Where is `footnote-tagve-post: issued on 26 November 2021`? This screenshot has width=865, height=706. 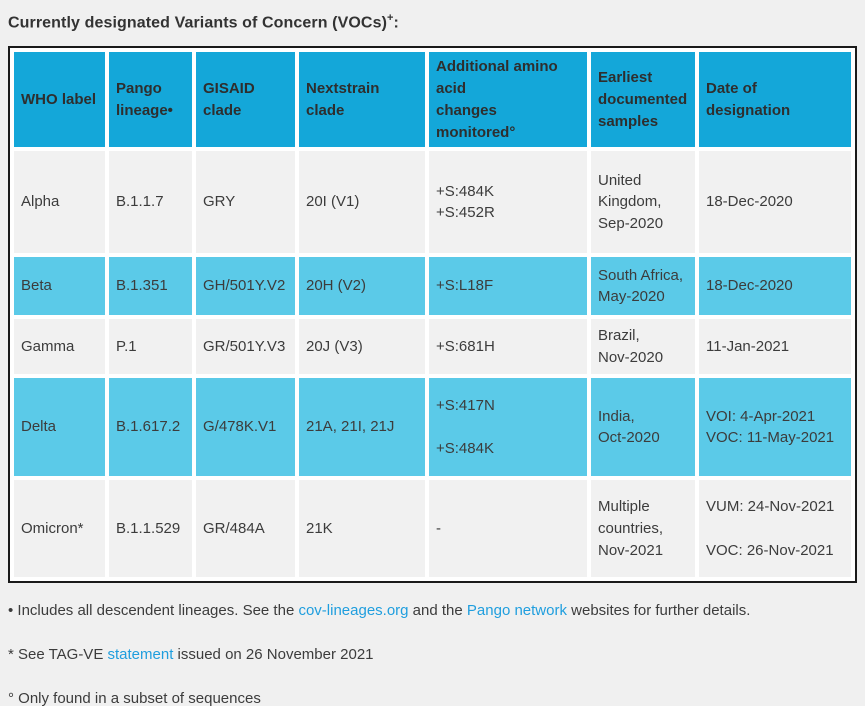 footnote-tagve-post: issued on 26 November 2021 is located at coordinates (273, 655).